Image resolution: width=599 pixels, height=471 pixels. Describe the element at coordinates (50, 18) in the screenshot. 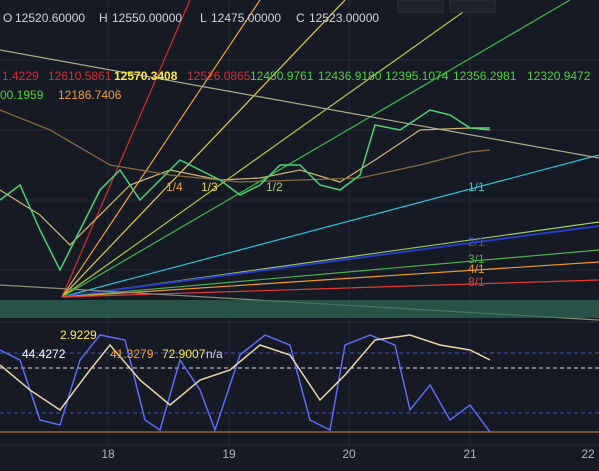

I see `value: 12520.60000` at that location.